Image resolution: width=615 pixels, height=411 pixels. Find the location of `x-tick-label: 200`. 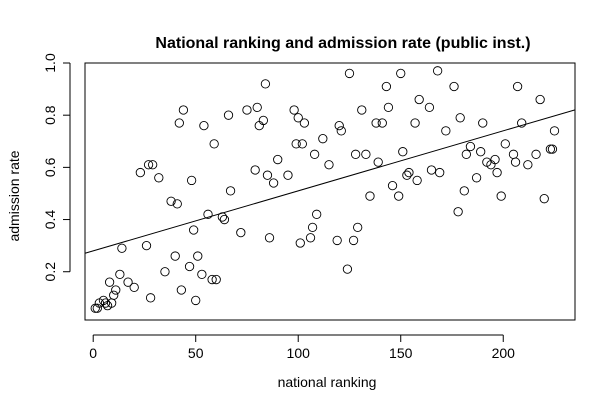

x-tick-label: 200 is located at coordinates (504, 353).